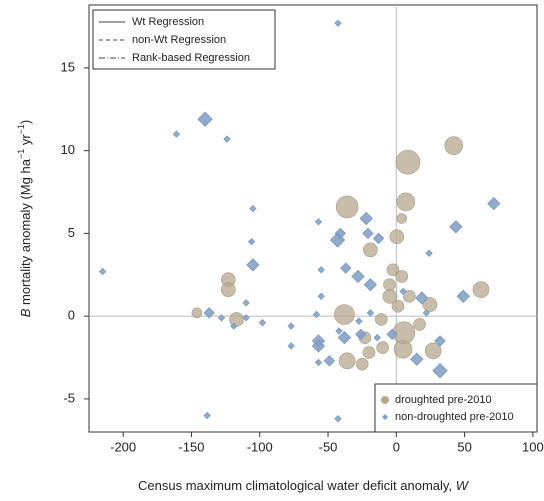  What do you see at coordinates (463, 485) in the screenshot?
I see `x-axis-label-part: W` at bounding box center [463, 485].